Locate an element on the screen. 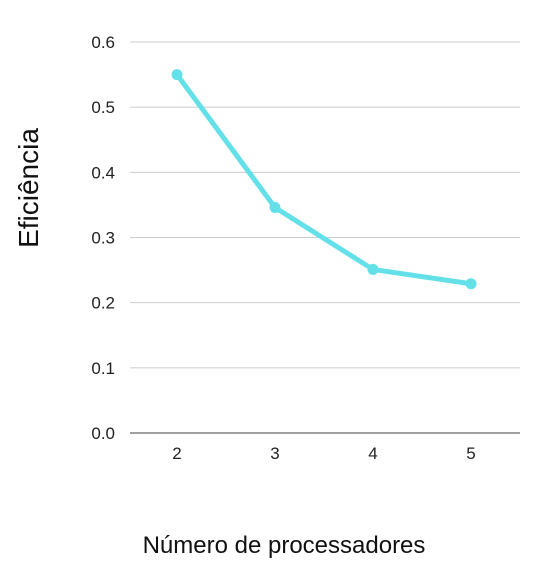 This screenshot has height=568, width=555. x-tick-label: 2 is located at coordinates (176, 453).